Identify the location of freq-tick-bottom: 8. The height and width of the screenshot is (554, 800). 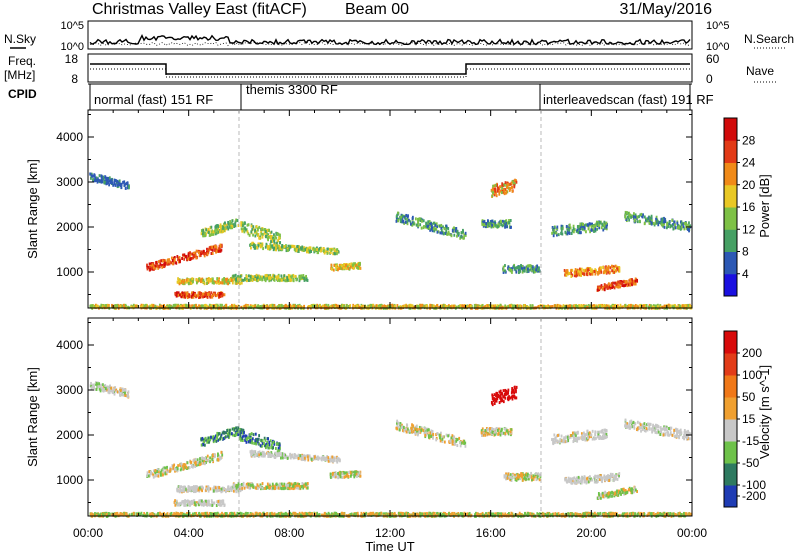
(74, 79).